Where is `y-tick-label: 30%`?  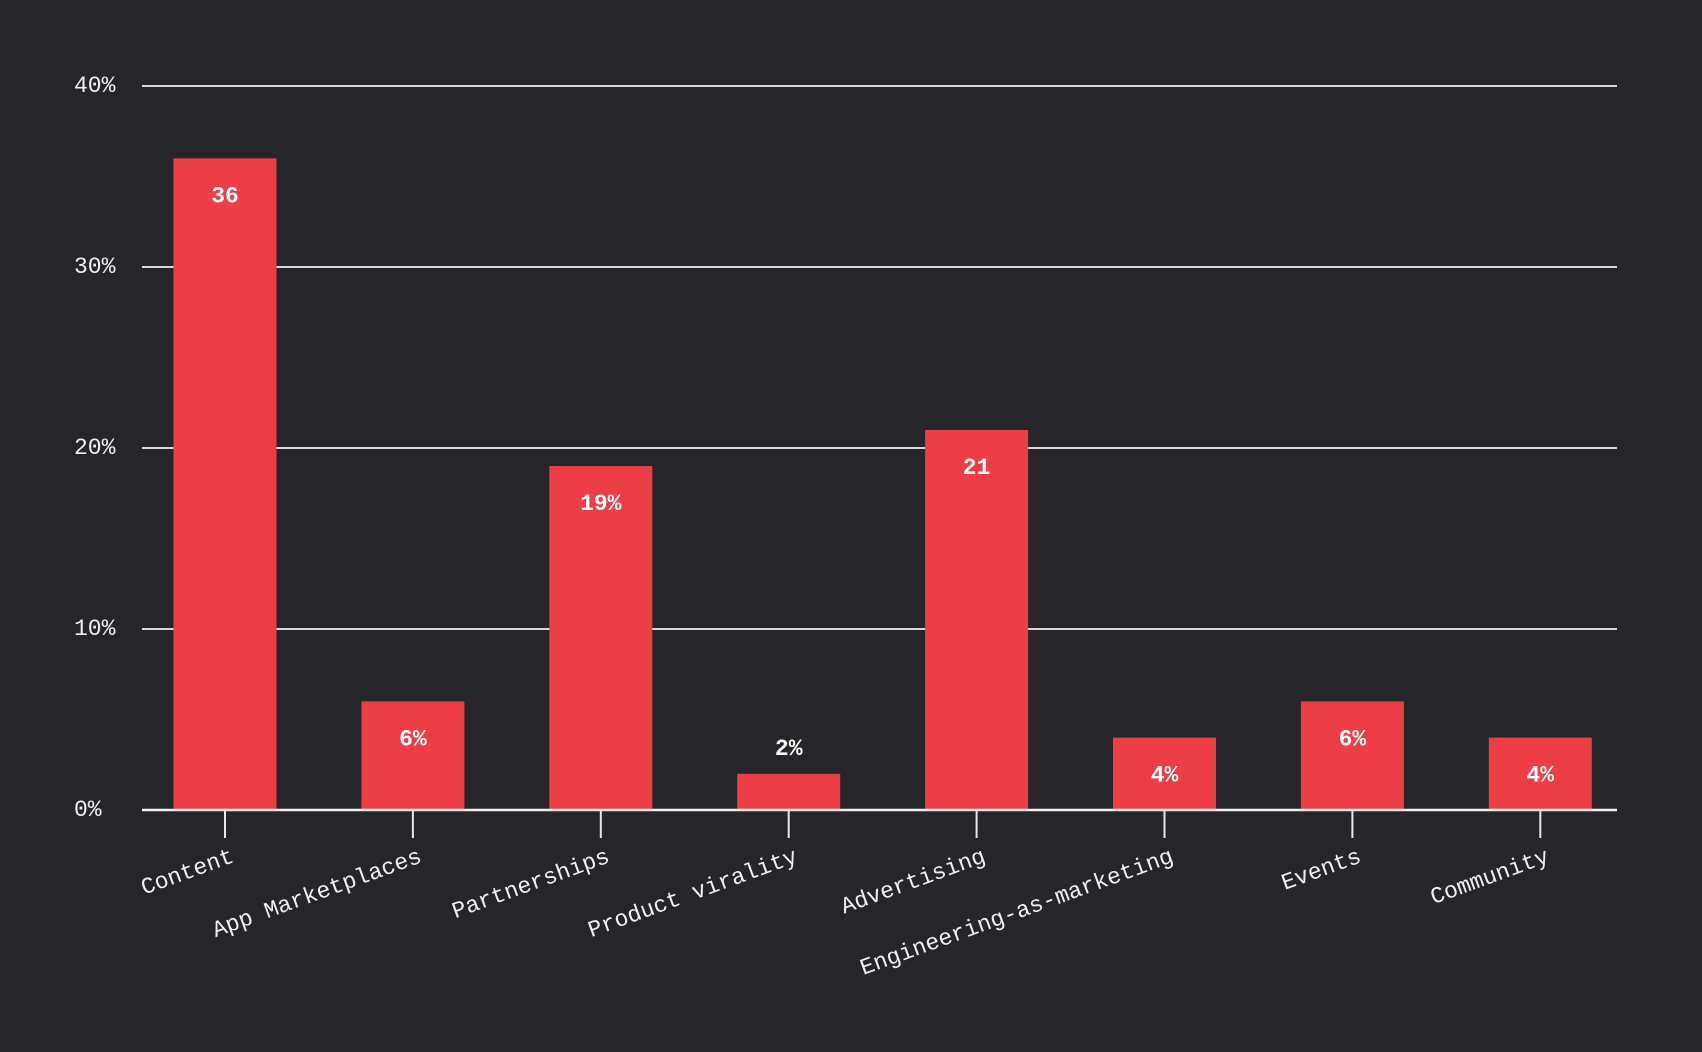
y-tick-label: 30% is located at coordinates (95, 267).